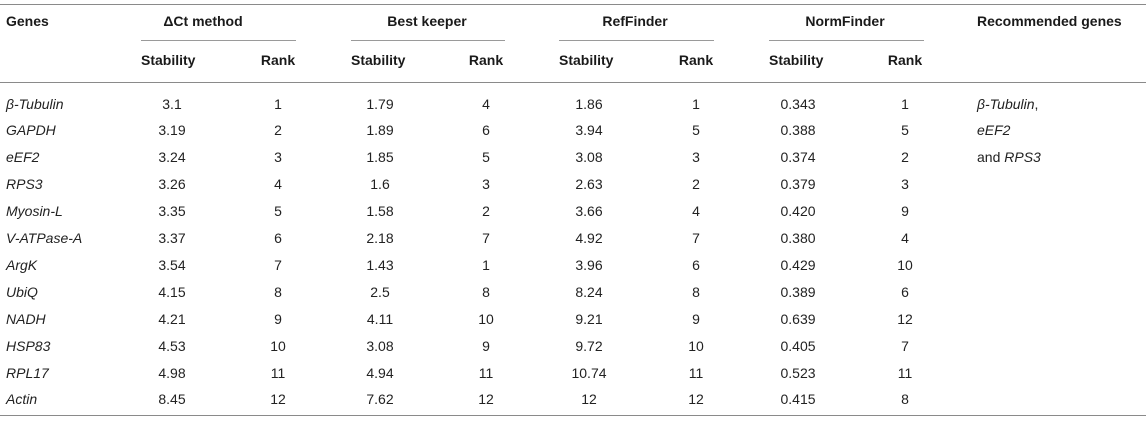 This screenshot has height=421, width=1146. Describe the element at coordinates (168, 21) in the screenshot. I see `delta-symbol: Δ` at that location.